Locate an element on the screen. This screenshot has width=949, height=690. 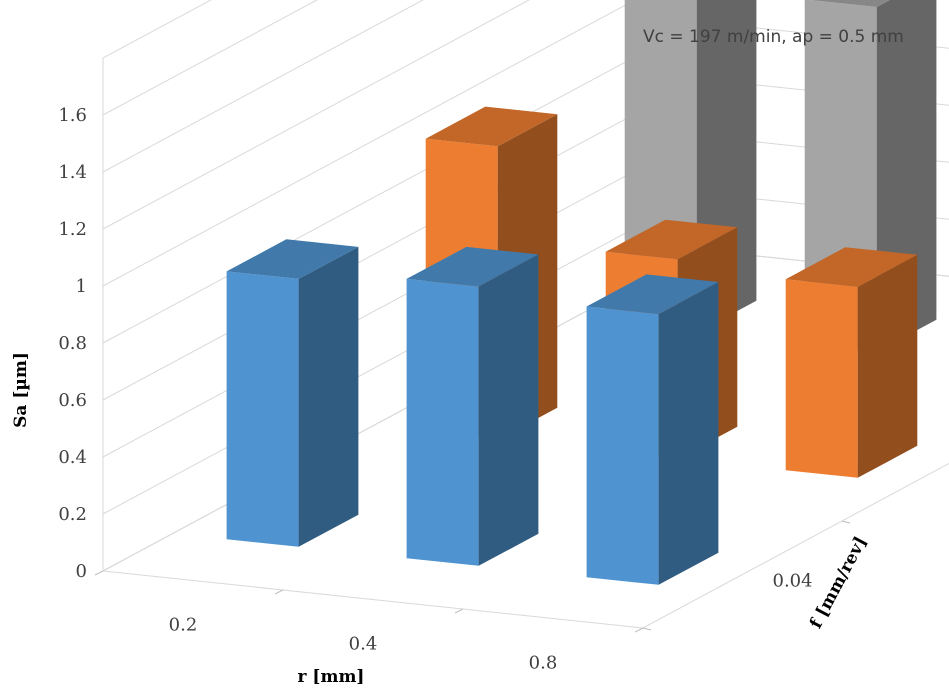
bar-r0.4-f0.04 is located at coordinates (472, 406).